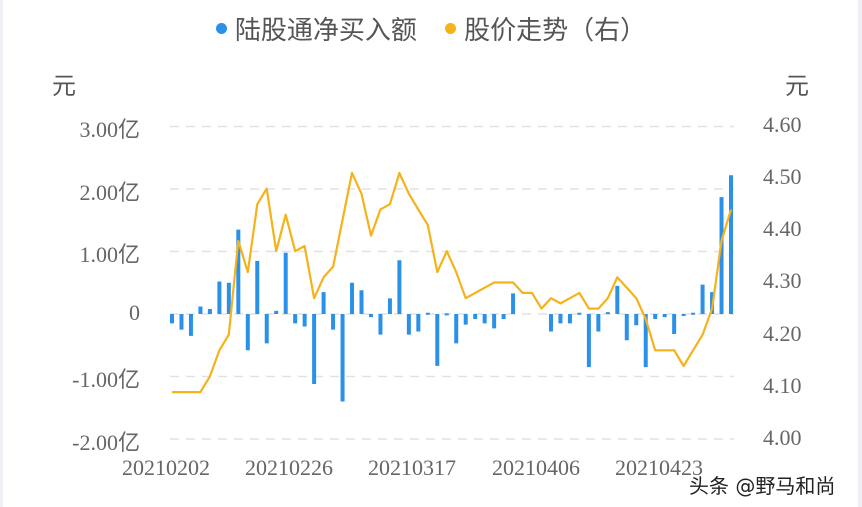 The image size is (862, 507). Describe the element at coordinates (412, 467) in the screenshot. I see `x-tick-2: 20210317` at that location.